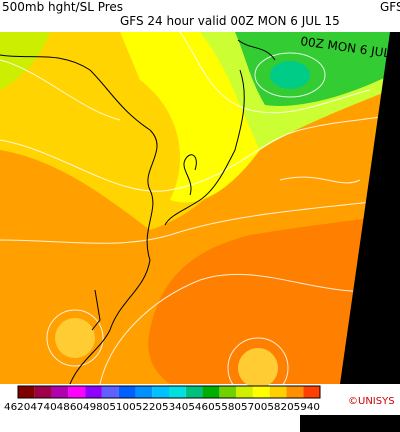 This screenshot has width=400, height=432. What do you see at coordinates (307, 407) in the screenshot?
I see `colorbar-label: 5940` at bounding box center [307, 407].